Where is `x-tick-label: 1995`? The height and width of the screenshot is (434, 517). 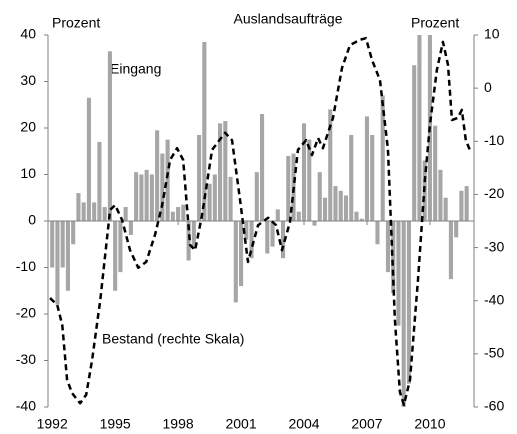 x-tick-label: 1995 is located at coordinates (115, 424).